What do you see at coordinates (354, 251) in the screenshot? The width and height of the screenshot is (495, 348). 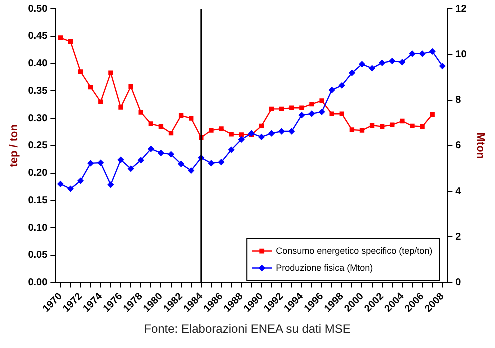 I see `legend-label: Consumo energetico specifico (tep/ton)` at bounding box center [354, 251].